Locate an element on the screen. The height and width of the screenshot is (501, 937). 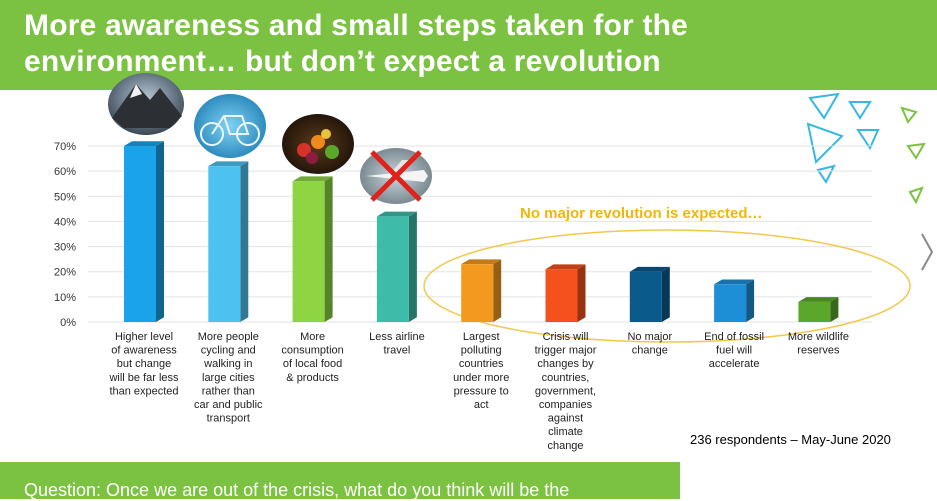
y-tick-label: 40% is located at coordinates (65, 222).